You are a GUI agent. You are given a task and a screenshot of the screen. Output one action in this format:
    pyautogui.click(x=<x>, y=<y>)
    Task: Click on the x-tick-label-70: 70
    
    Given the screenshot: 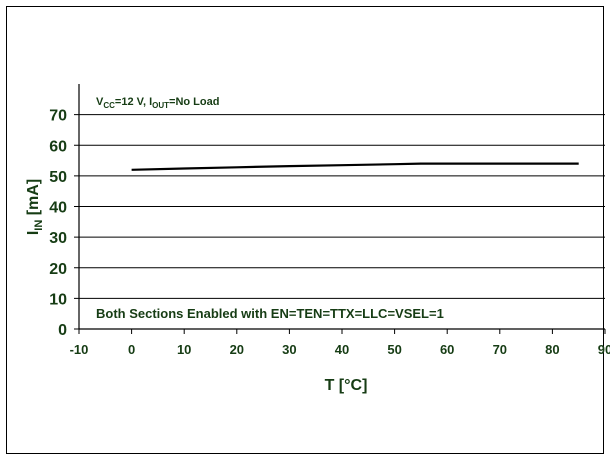 What is the action you would take?
    pyautogui.click(x=500, y=349)
    